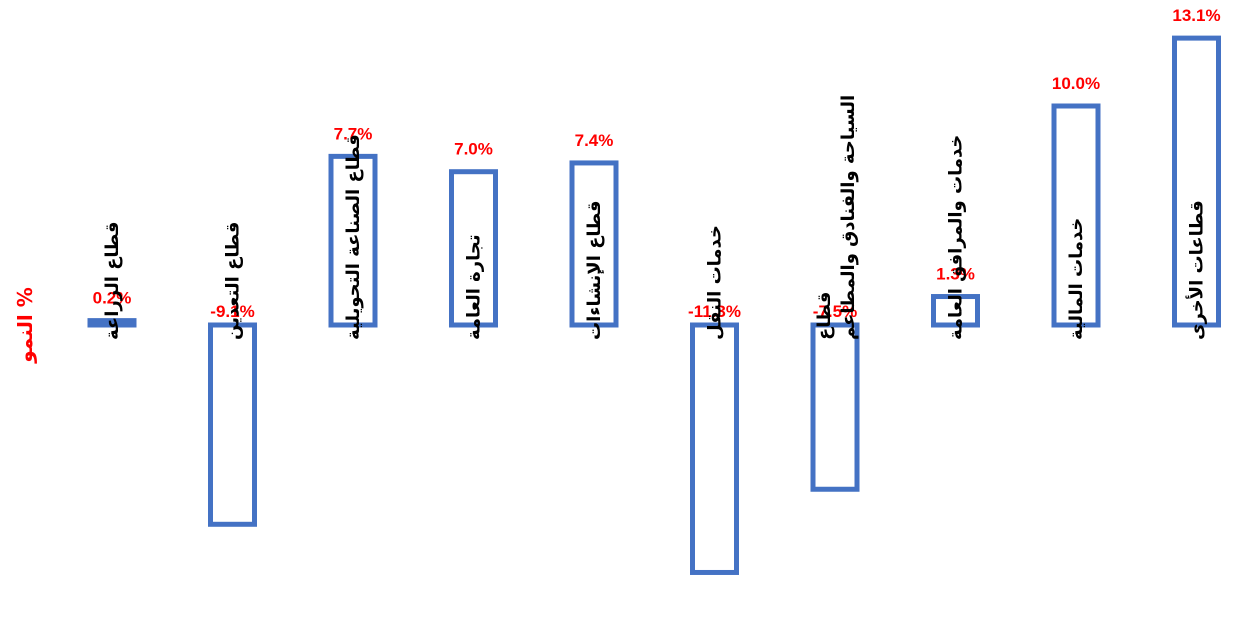  I want to click on value-label-6: -11.3%, so click(714, 311).